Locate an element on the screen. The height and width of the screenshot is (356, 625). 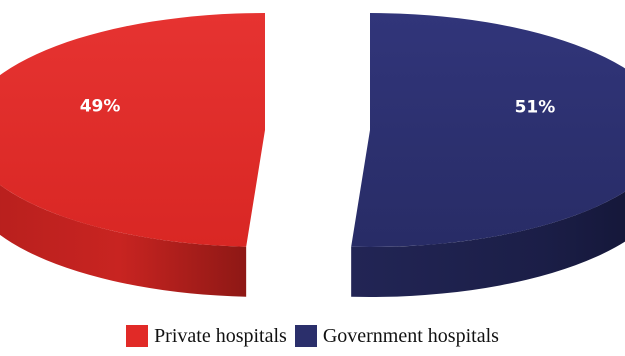
legend: Private hospitals Government hospitals is located at coordinates (312, 336).